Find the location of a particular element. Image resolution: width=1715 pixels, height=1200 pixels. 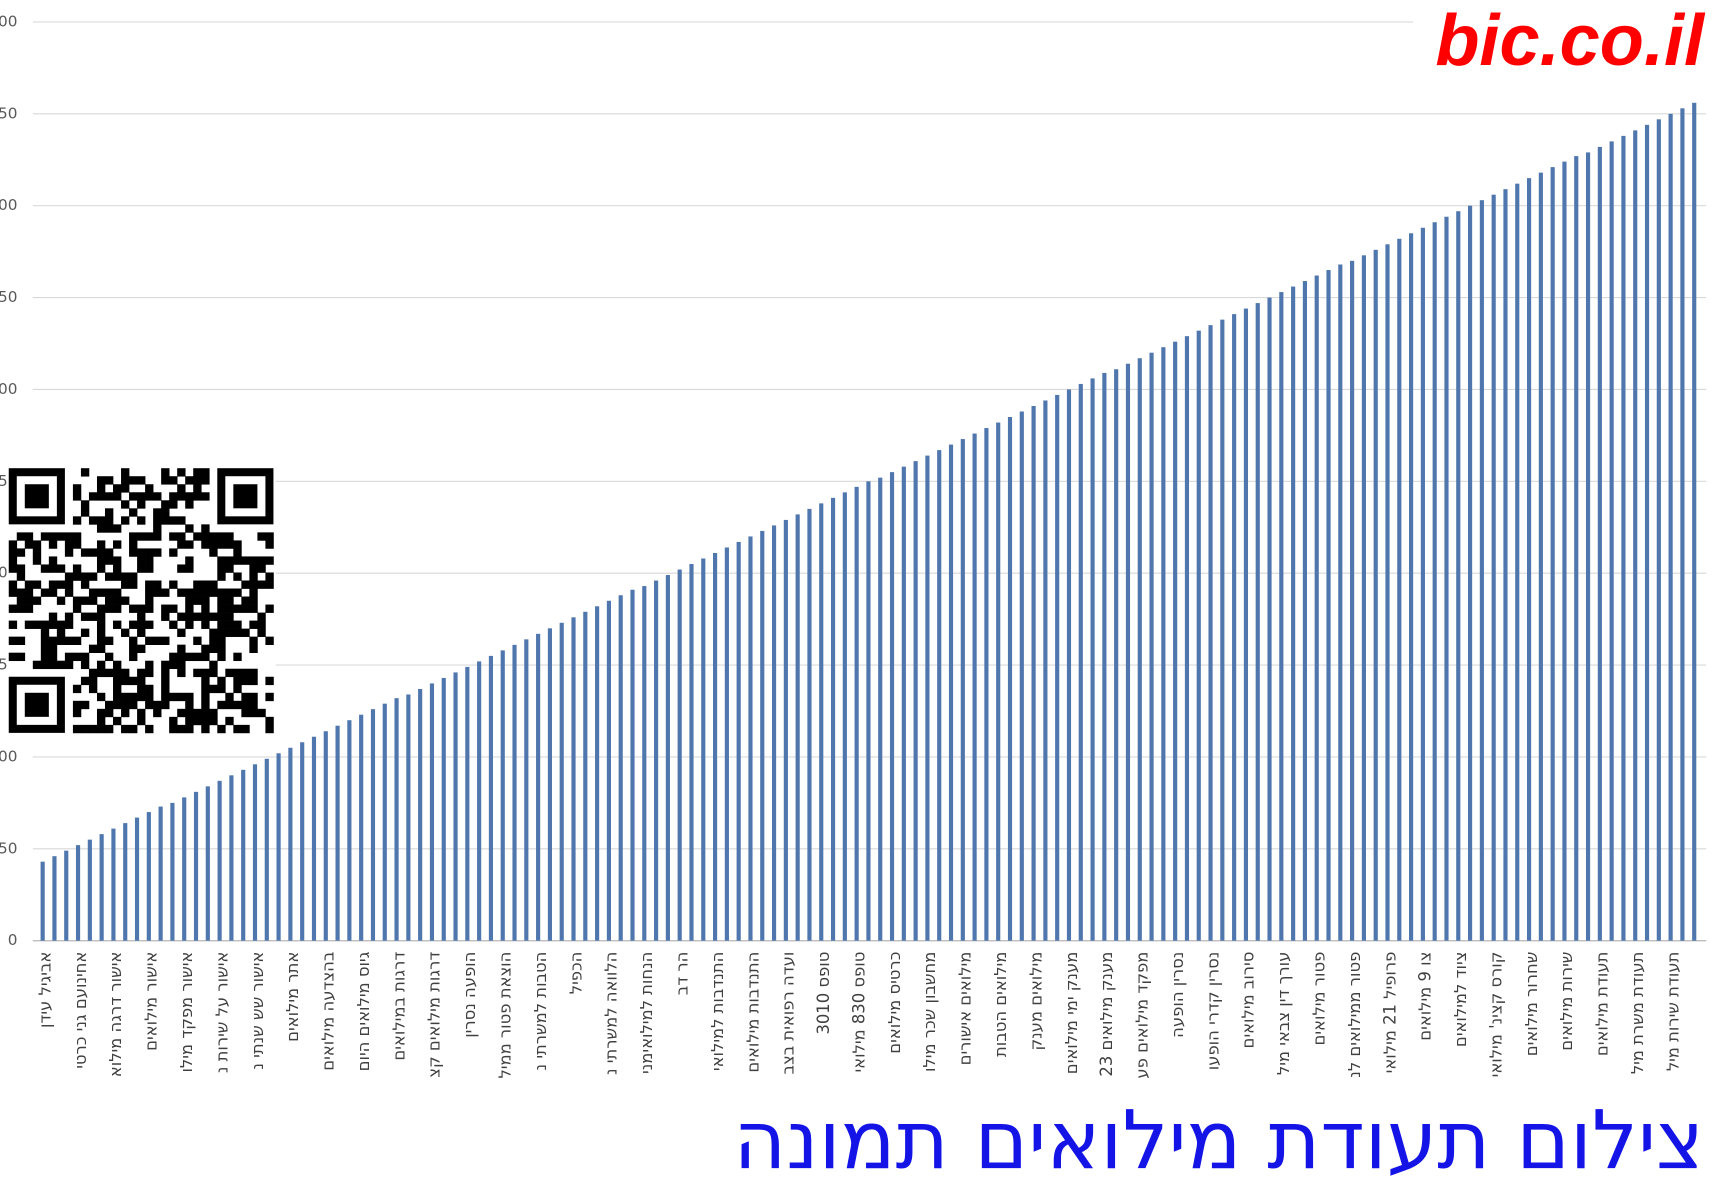

x-tick-label: דרגות במילואים is located at coordinates (398, 1006).